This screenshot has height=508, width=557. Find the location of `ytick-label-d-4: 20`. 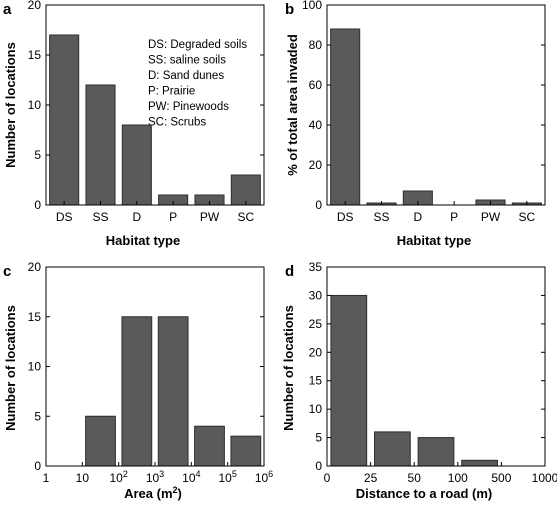

ytick-label-d-4: 20 is located at coordinates (316, 352).